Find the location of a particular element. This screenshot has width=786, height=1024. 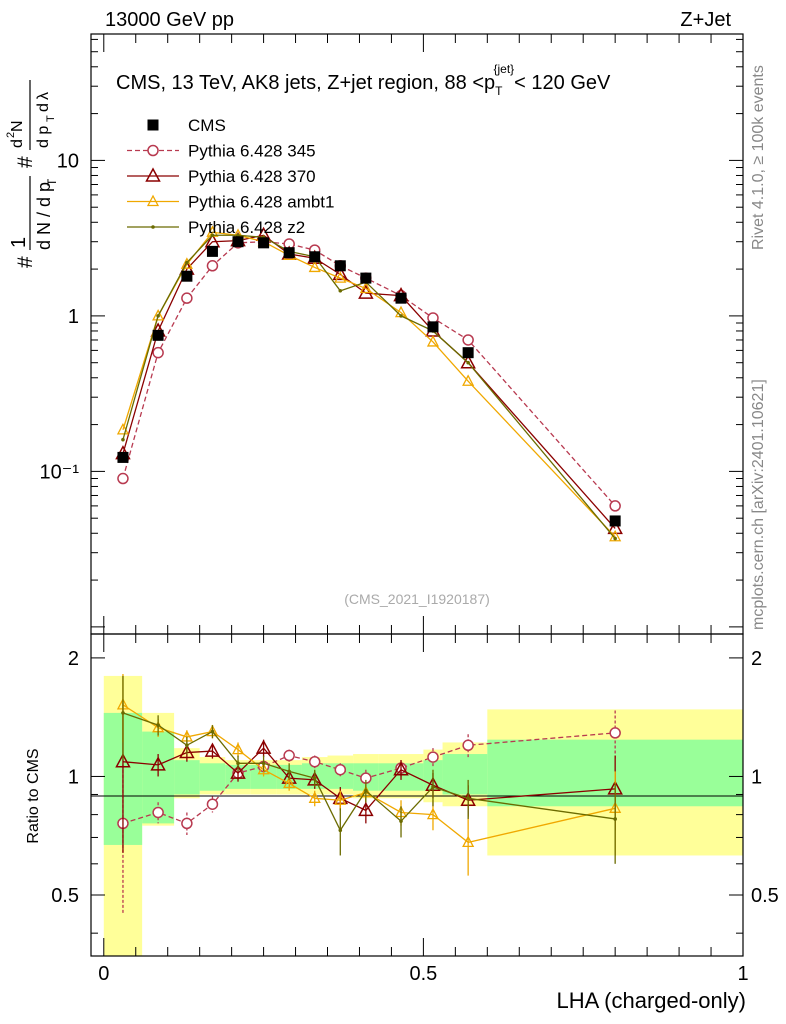

series-z2 is located at coordinates (369, 769).